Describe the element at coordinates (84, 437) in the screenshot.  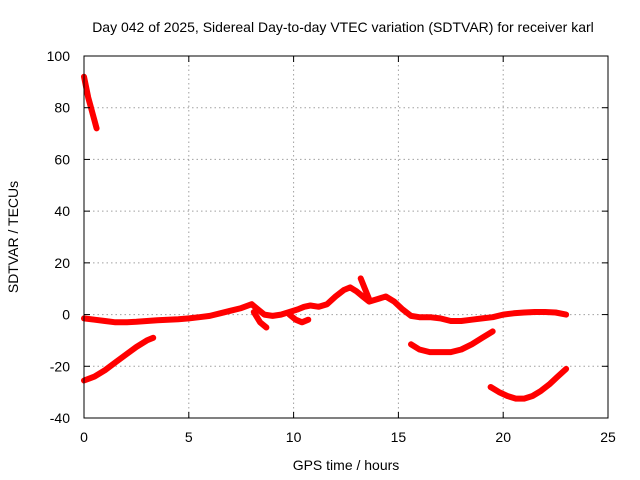
I see `x-tick-label: 0` at that location.